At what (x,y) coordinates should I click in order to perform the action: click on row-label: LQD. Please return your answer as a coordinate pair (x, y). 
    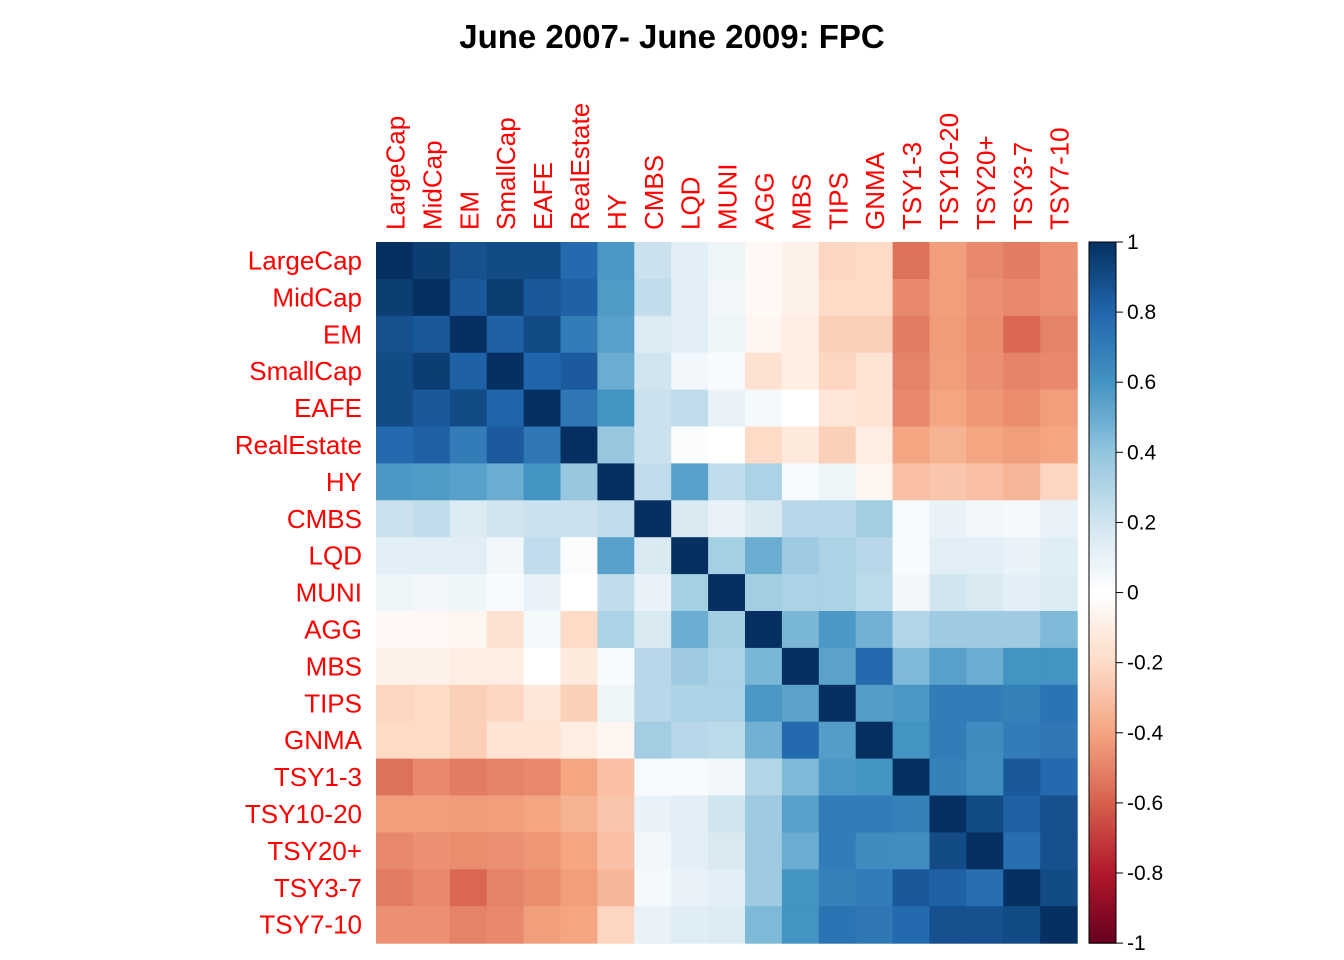
    Looking at the image, I should click on (335, 556).